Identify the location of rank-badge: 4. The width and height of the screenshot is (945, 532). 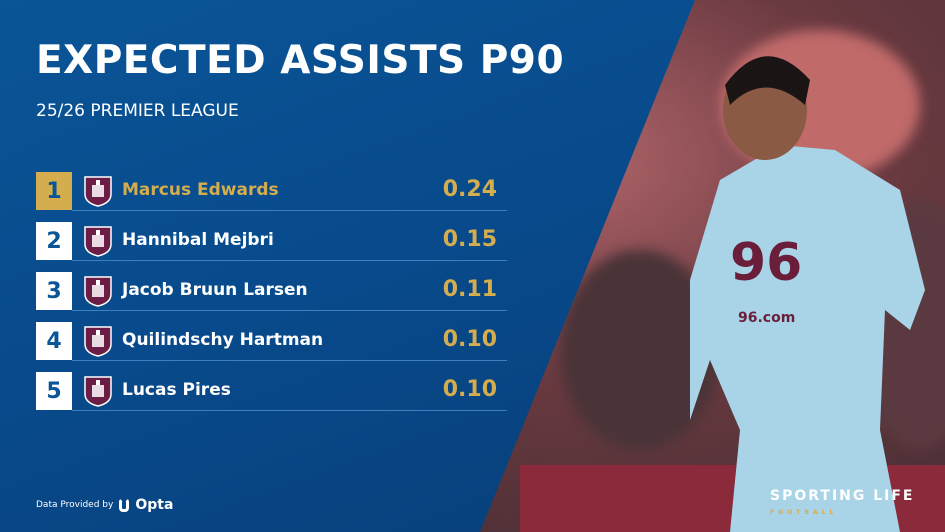
(54, 341).